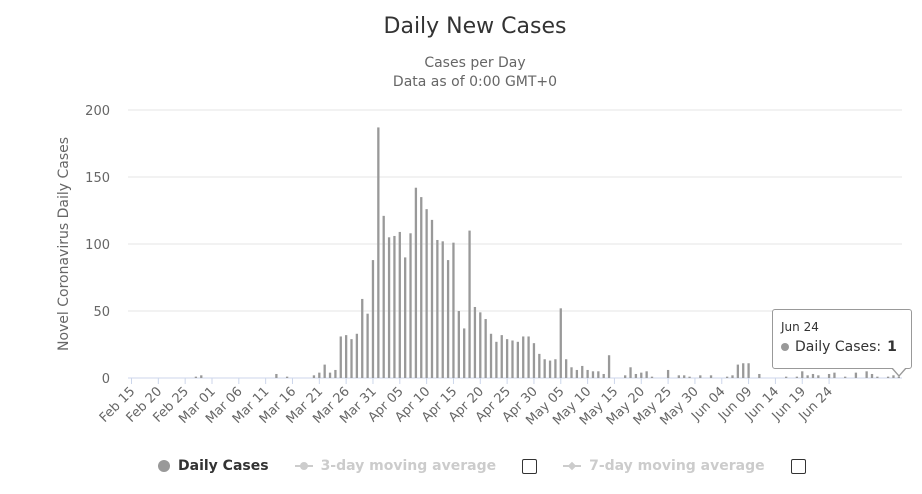  I want to click on legend-item-3day-average: 3-day moving average, so click(416, 466).